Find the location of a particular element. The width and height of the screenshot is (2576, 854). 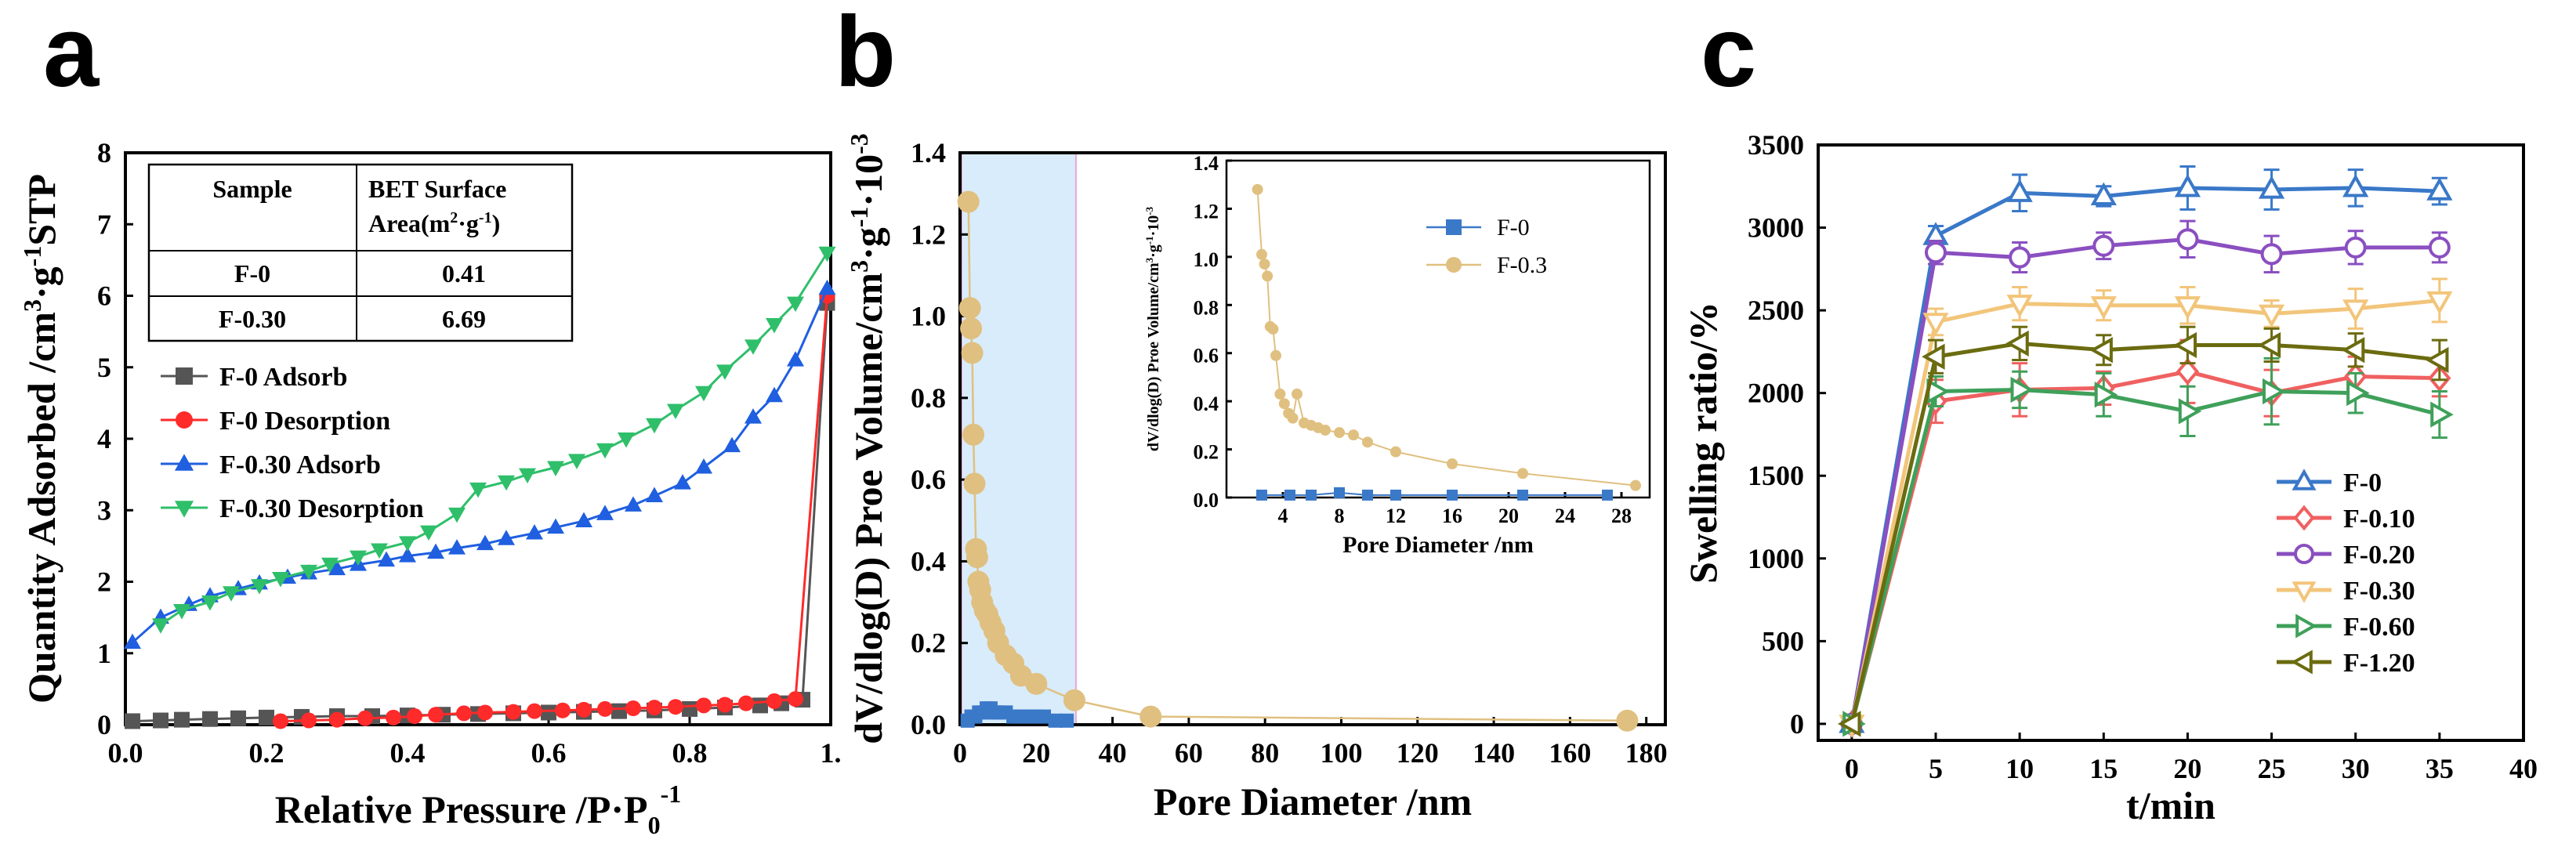

bet-table-header-sample: Sample is located at coordinates (252, 189).